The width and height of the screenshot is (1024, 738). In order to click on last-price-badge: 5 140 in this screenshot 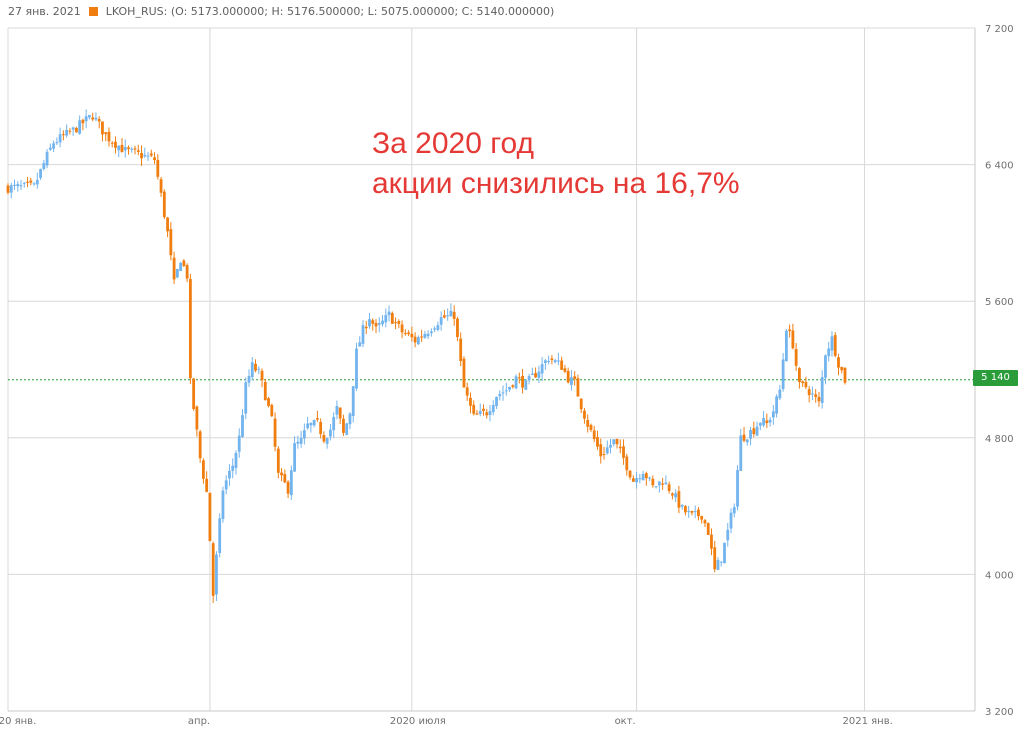, I will do `click(995, 378)`.